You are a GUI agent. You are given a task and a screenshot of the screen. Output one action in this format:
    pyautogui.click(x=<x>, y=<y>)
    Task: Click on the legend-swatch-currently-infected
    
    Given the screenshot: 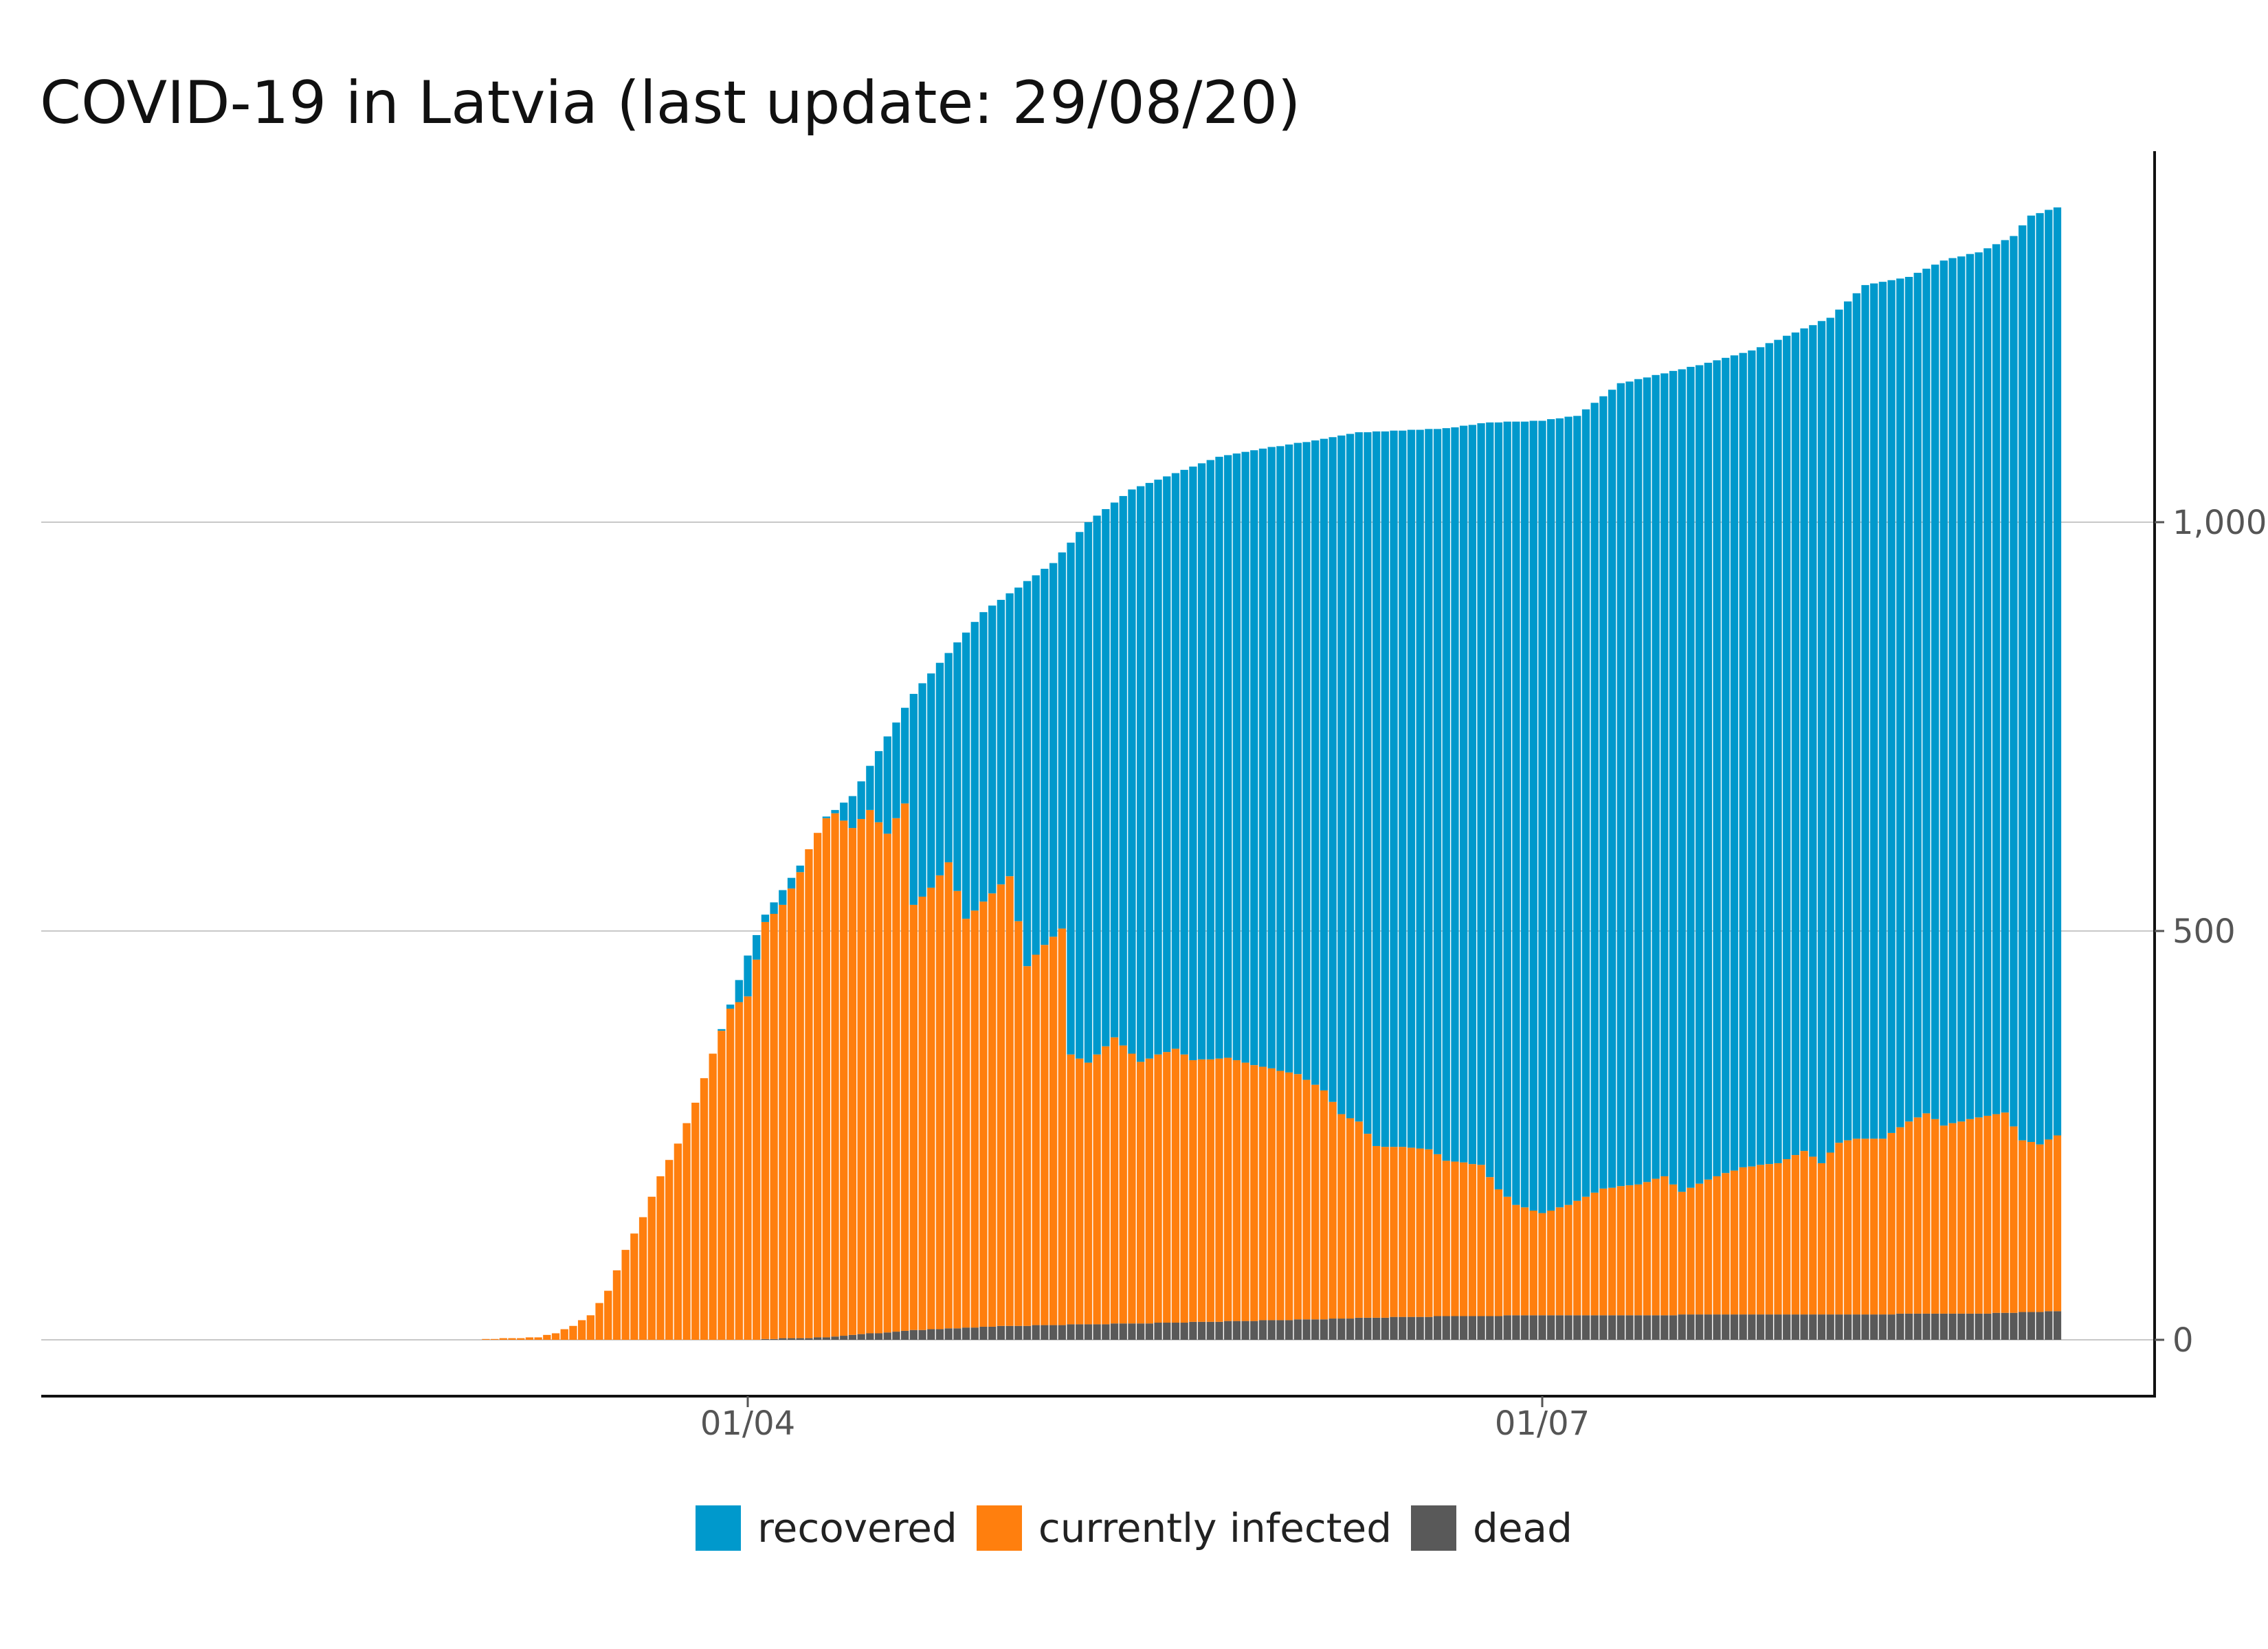 What is the action you would take?
    pyautogui.click(x=999, y=1528)
    